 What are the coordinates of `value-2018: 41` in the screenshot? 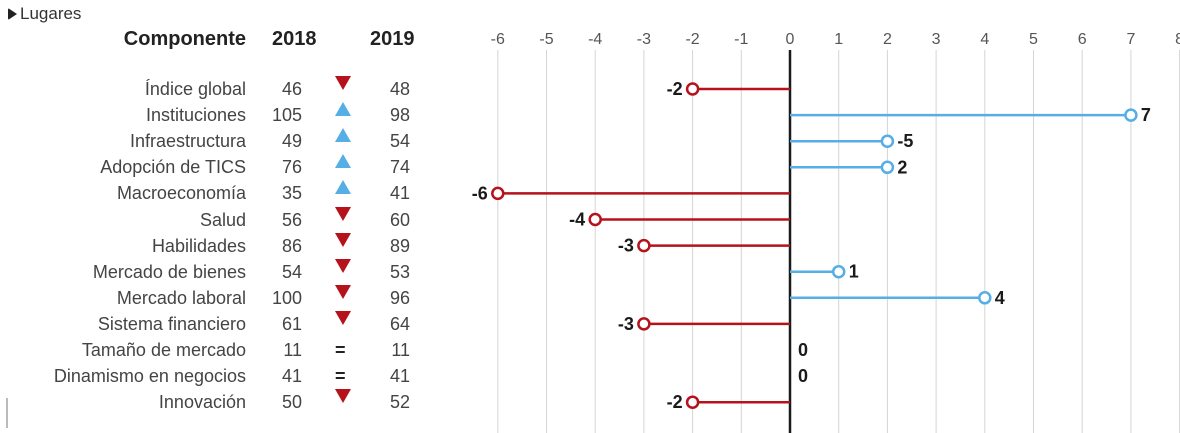 It's located at (291, 376).